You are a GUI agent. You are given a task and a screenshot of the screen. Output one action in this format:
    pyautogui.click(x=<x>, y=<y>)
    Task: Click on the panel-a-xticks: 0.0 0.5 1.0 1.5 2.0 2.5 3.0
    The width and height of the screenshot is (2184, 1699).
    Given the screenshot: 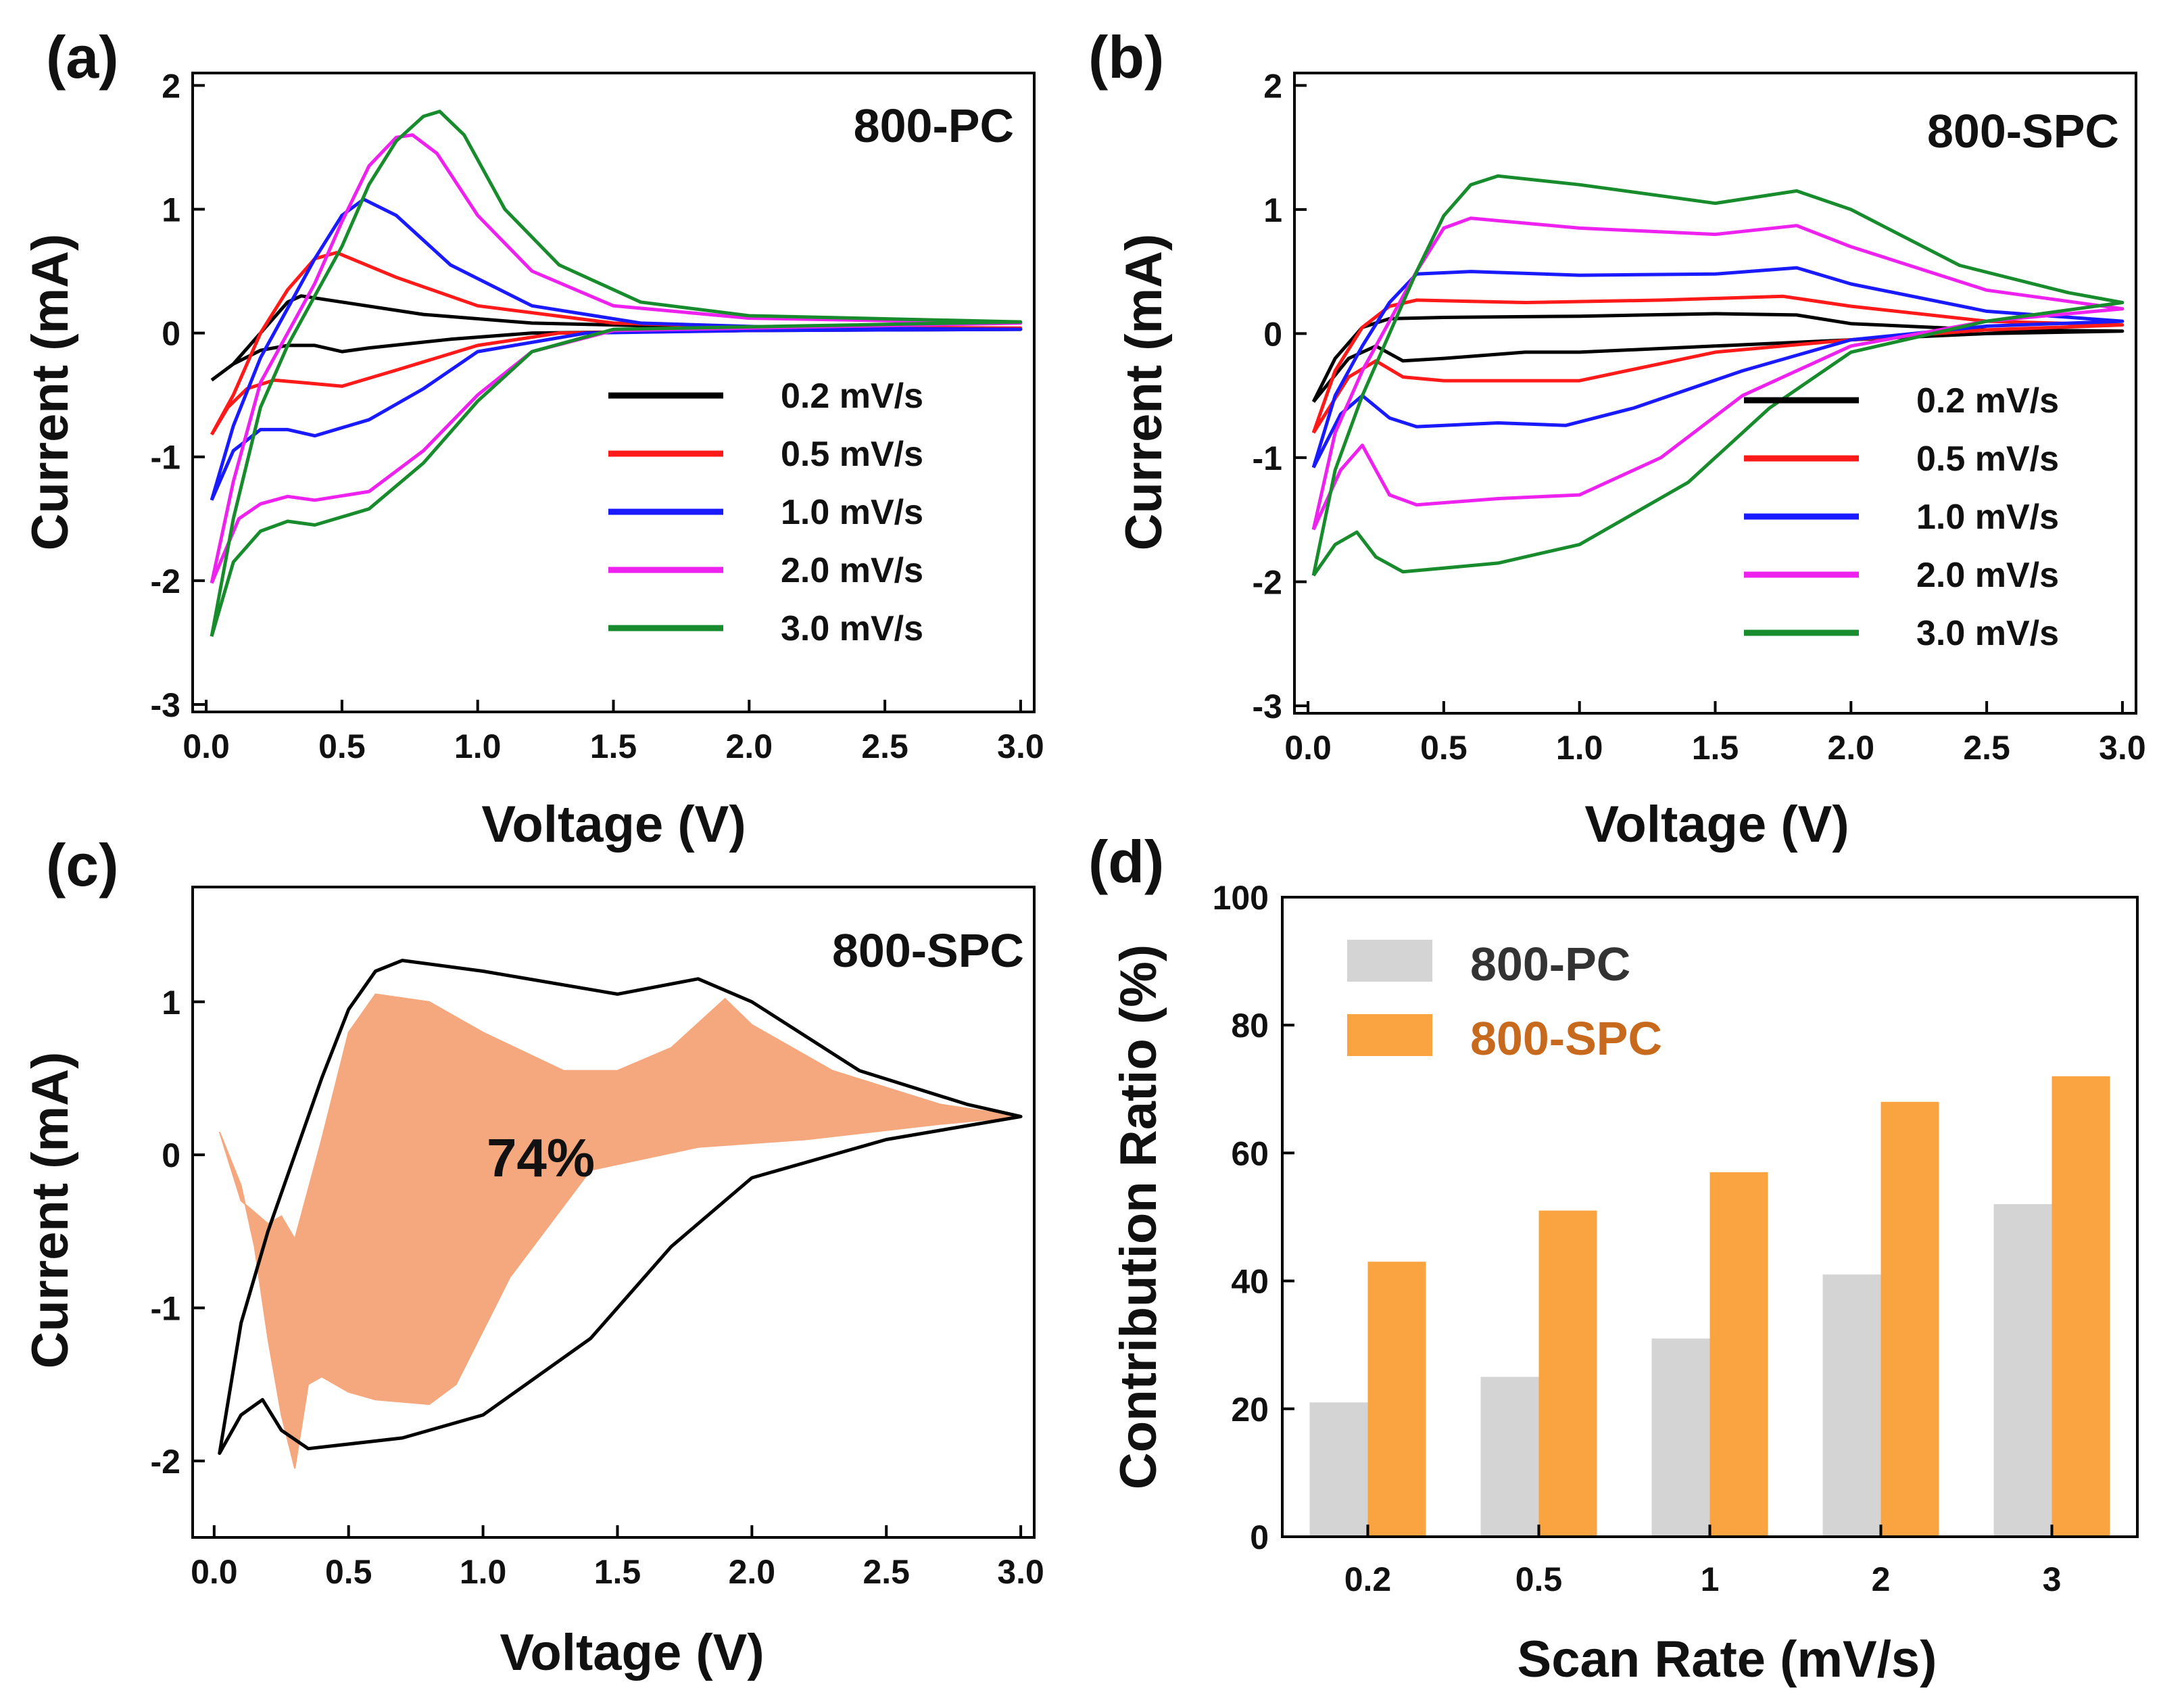 What is the action you would take?
    pyautogui.click(x=613, y=732)
    